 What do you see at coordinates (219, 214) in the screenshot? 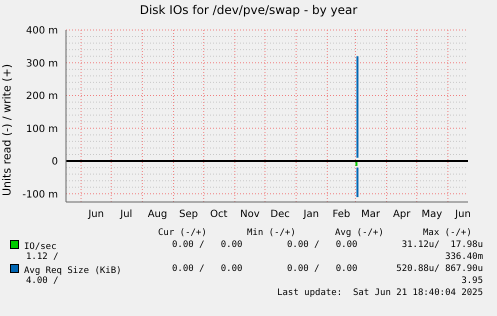
I see `x-tick-label: Oct` at bounding box center [219, 214].